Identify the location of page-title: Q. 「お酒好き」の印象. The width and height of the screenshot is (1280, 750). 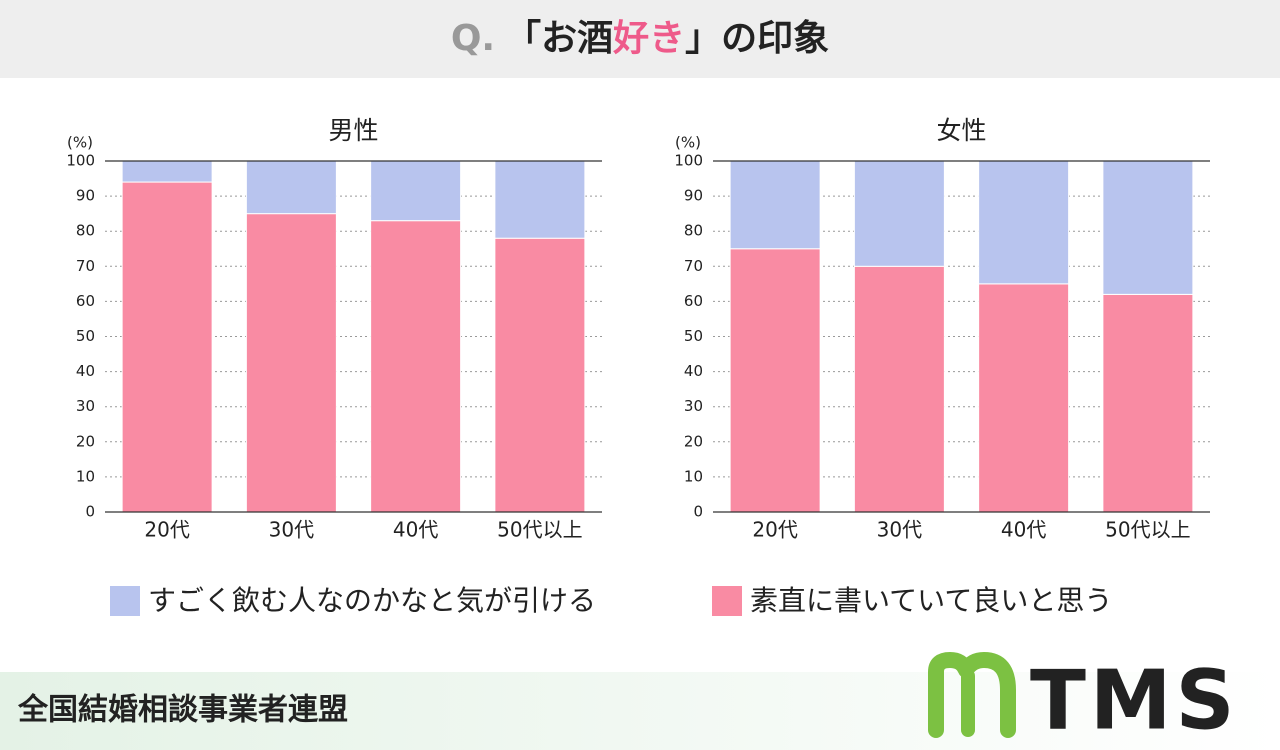
(640, 38).